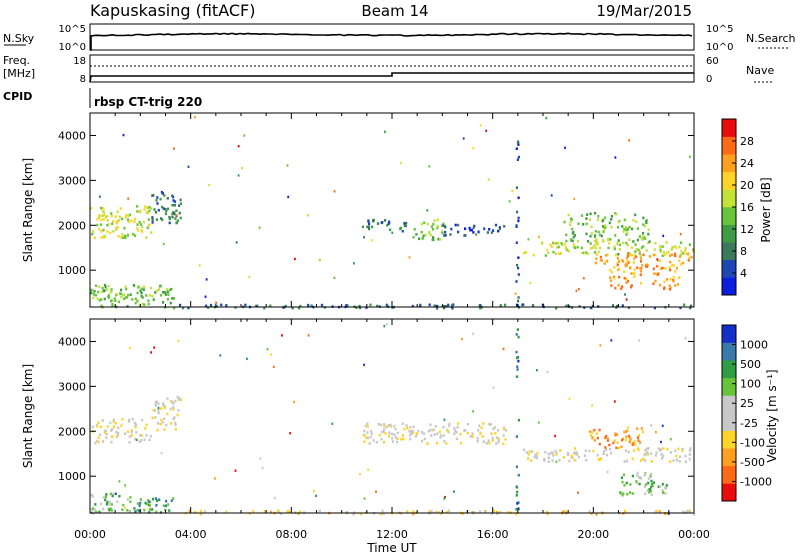  I want to click on power-colorbar-tick-label: 16, so click(747, 207).